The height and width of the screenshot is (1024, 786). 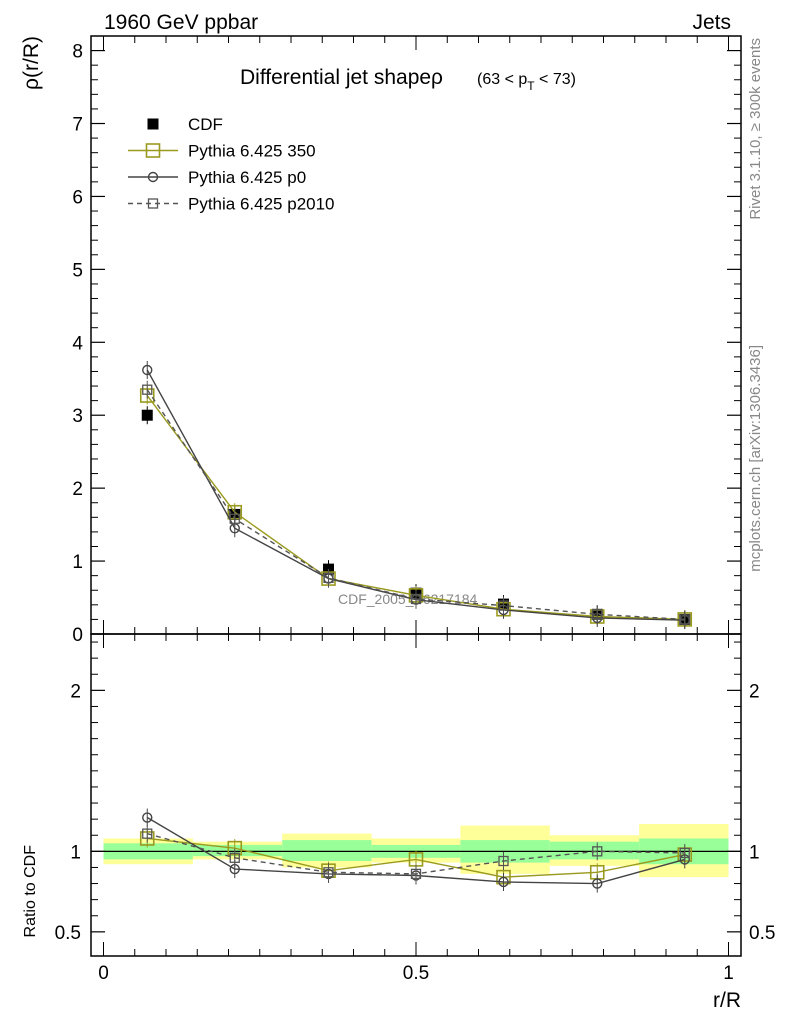 I want to click on mcplots-label: mcplots.cern.ch [arXiv:1306.3436], so click(x=755, y=458).